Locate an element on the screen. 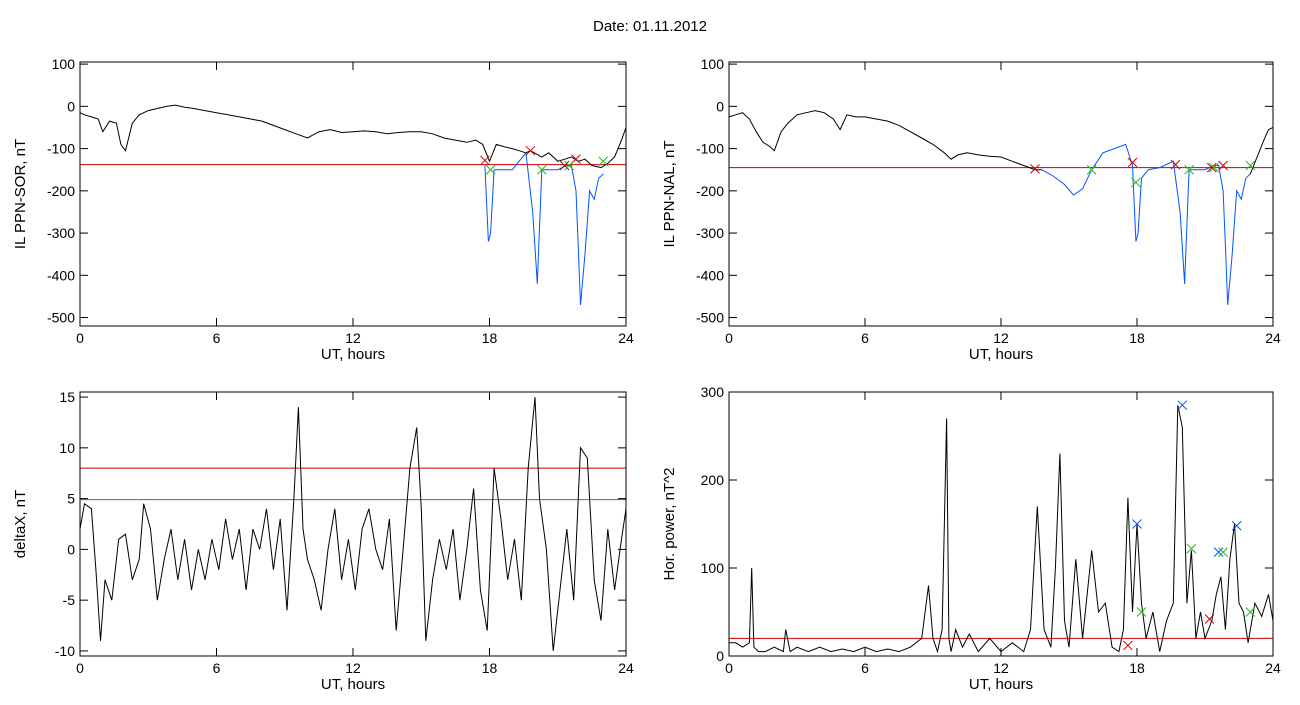  y-tick-label: 15 is located at coordinates (67, 397).